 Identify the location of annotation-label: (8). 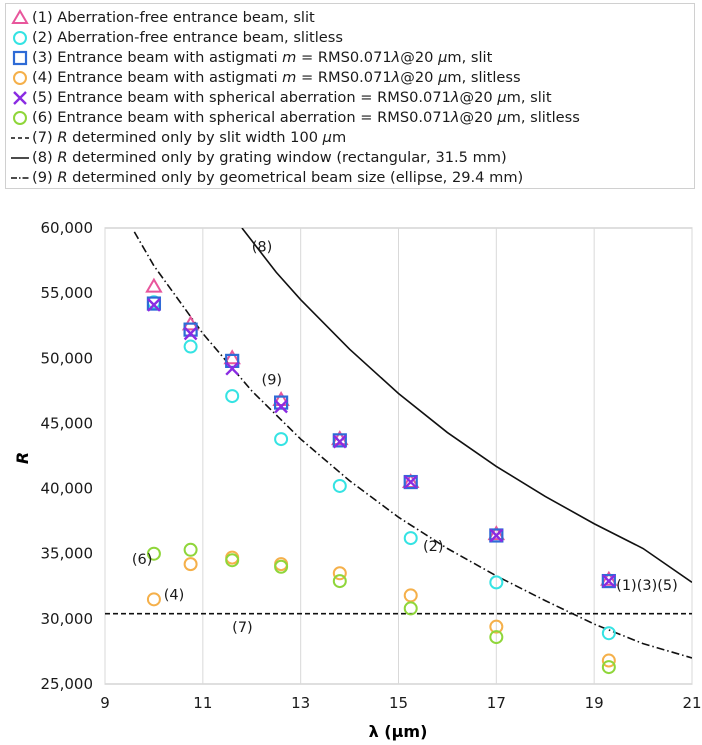
(262, 247).